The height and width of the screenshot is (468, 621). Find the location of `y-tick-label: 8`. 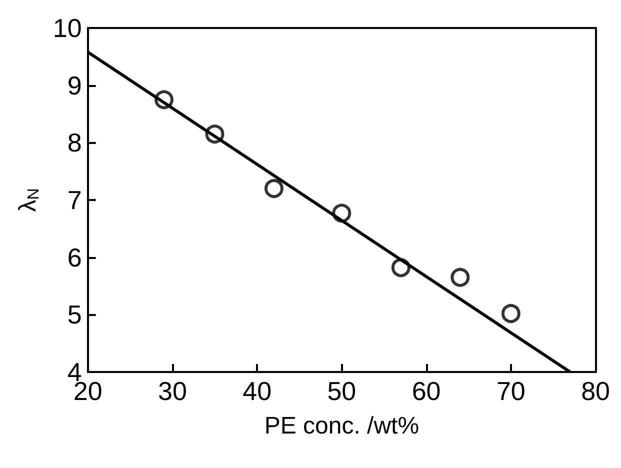

y-tick-label: 8 is located at coordinates (74, 143).